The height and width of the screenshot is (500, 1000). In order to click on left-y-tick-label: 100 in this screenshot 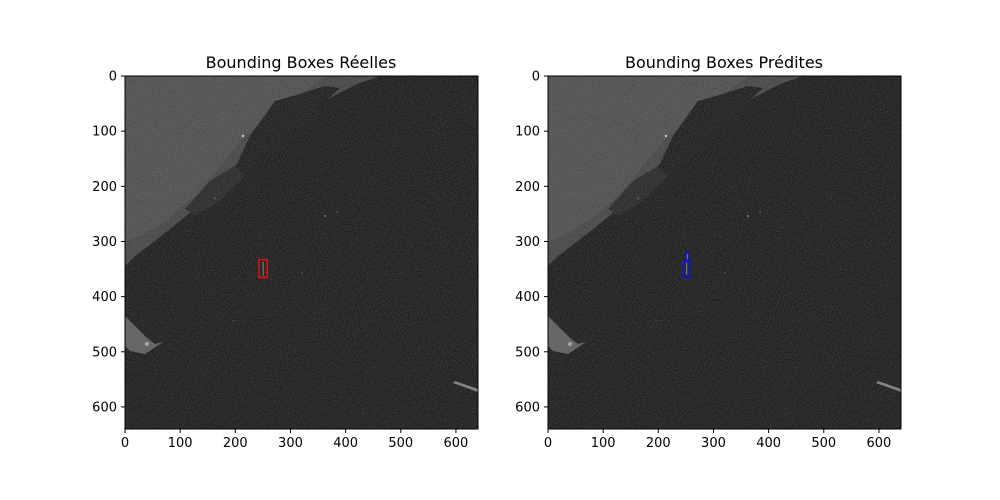, I will do `click(104, 132)`.